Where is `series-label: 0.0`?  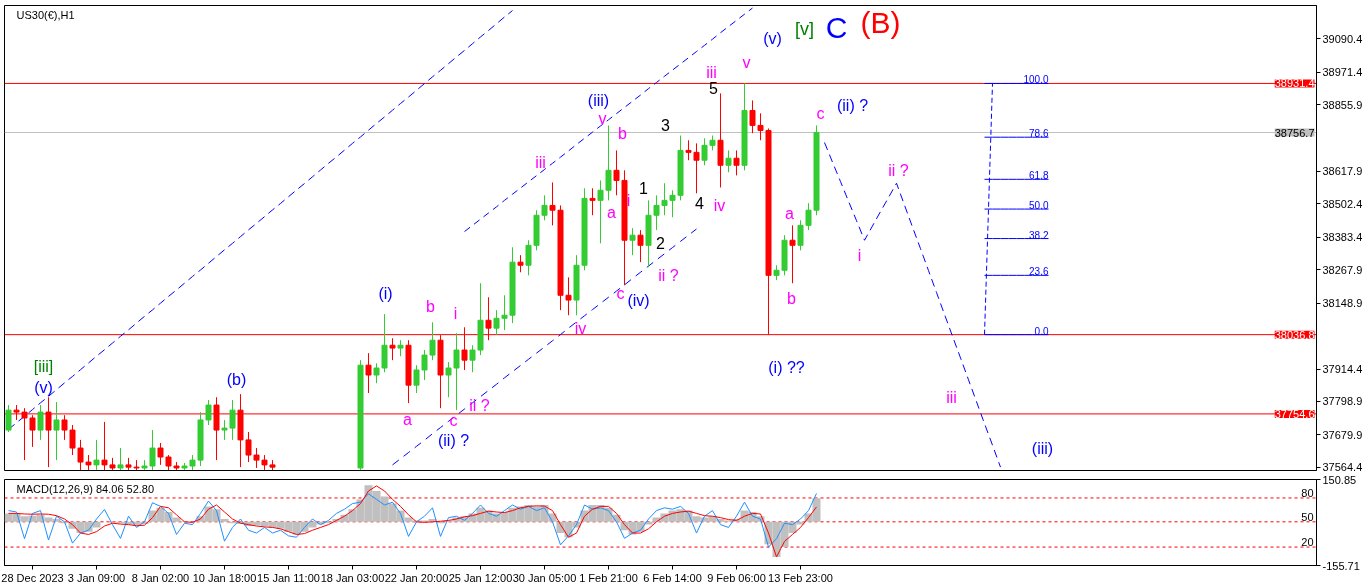 series-label: 0.0 is located at coordinates (1041, 331).